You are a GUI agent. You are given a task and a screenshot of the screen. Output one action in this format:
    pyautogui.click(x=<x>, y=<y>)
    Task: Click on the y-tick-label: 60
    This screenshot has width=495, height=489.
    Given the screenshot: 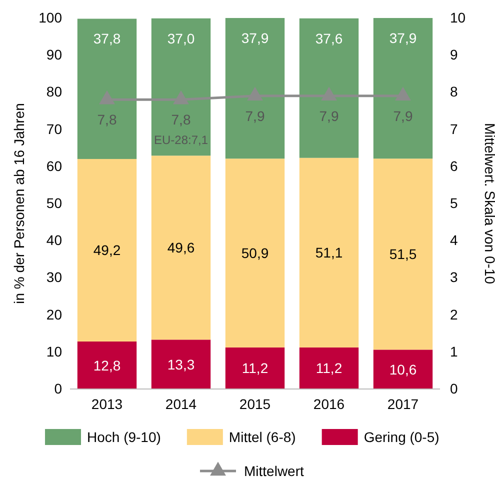 What is the action you would take?
    pyautogui.click(x=54, y=166)
    